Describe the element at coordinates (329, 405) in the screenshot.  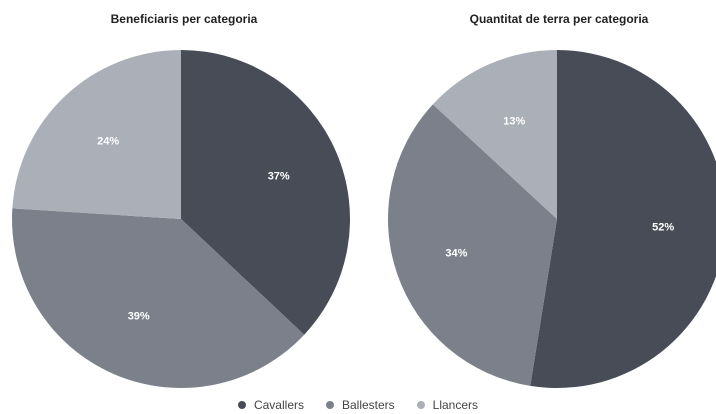
I see `legend-swatch-ballesters` at that location.